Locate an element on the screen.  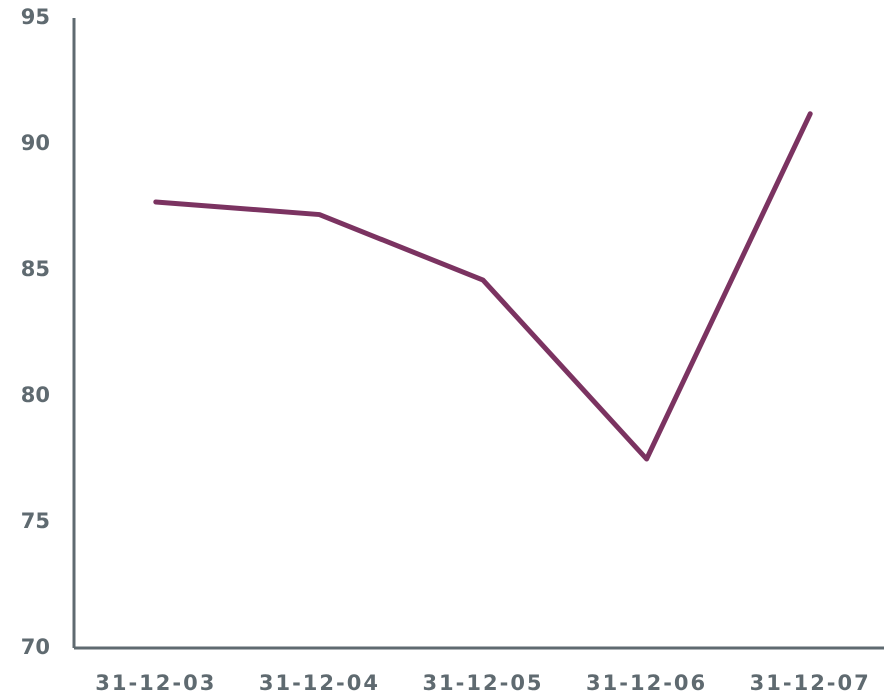
y-tick-label: 70 is located at coordinates (35, 647).